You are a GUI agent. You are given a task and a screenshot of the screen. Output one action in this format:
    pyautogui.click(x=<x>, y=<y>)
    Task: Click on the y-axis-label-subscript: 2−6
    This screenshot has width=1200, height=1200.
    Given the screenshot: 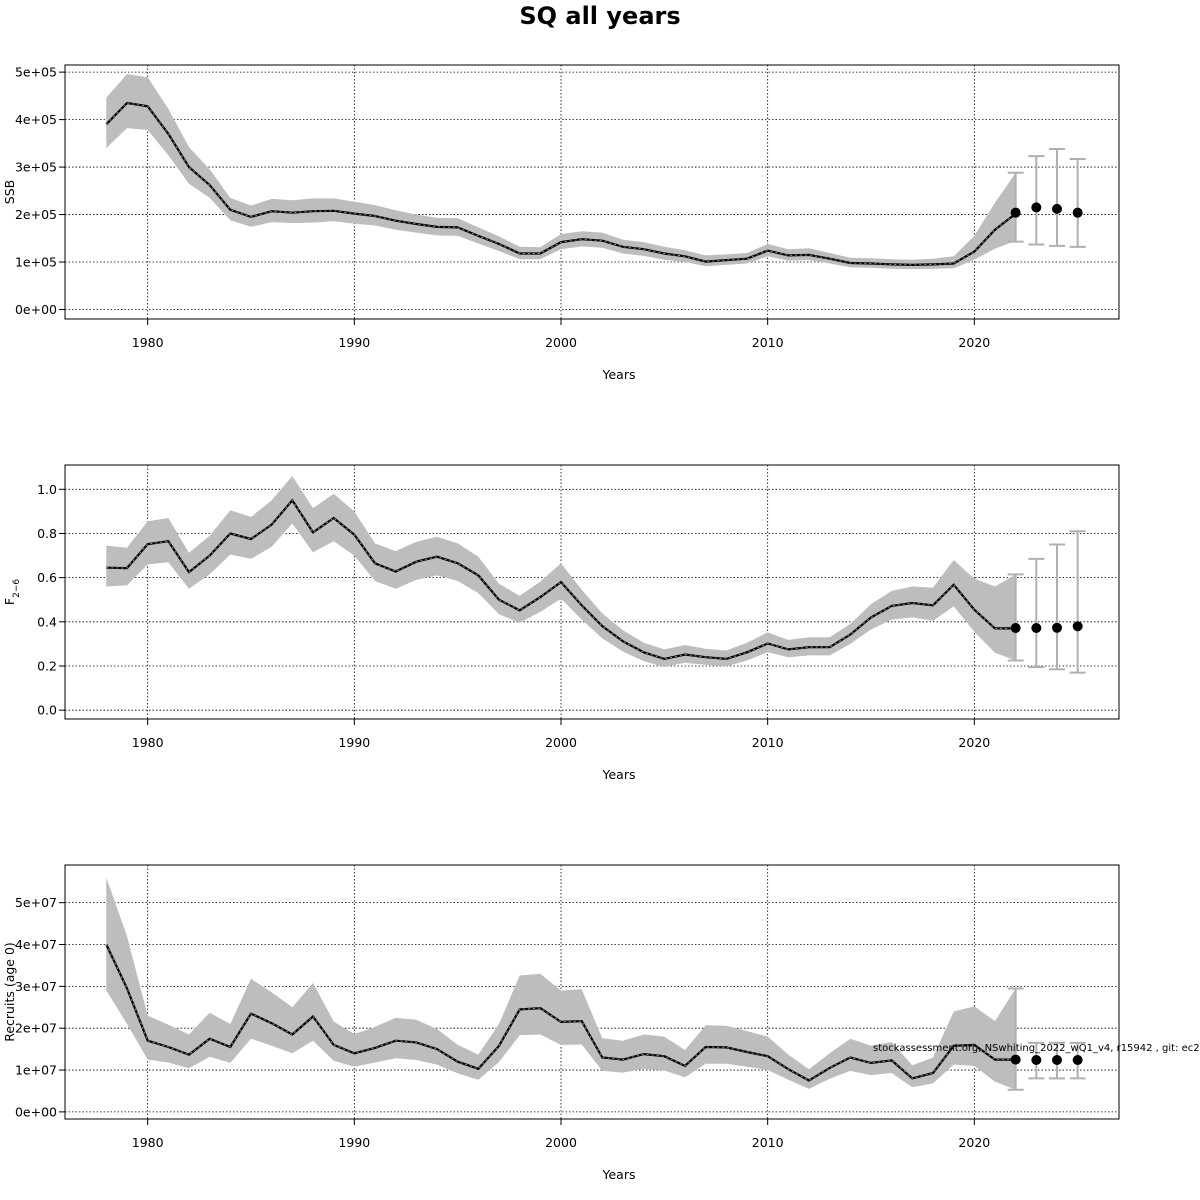 What is the action you would take?
    pyautogui.click(x=17, y=588)
    